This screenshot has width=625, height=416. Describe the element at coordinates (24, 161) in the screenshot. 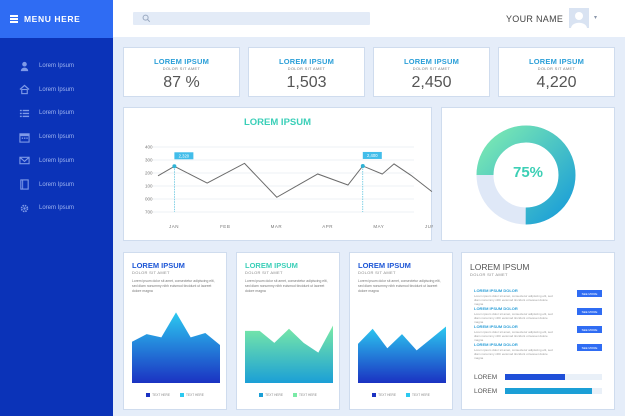

I see `mail-icon` at that location.